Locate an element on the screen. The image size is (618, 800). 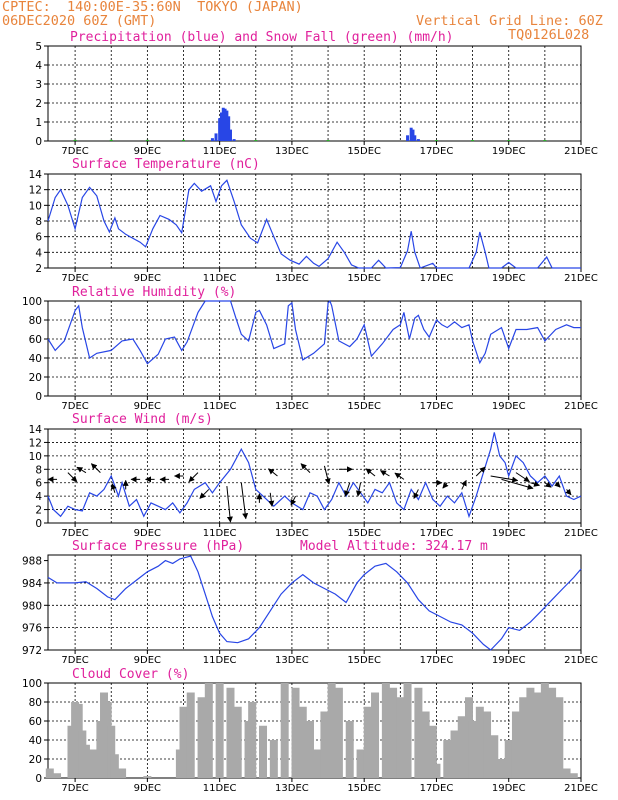
panel3-xtick-label: 9DEC is located at coordinates (147, 406).